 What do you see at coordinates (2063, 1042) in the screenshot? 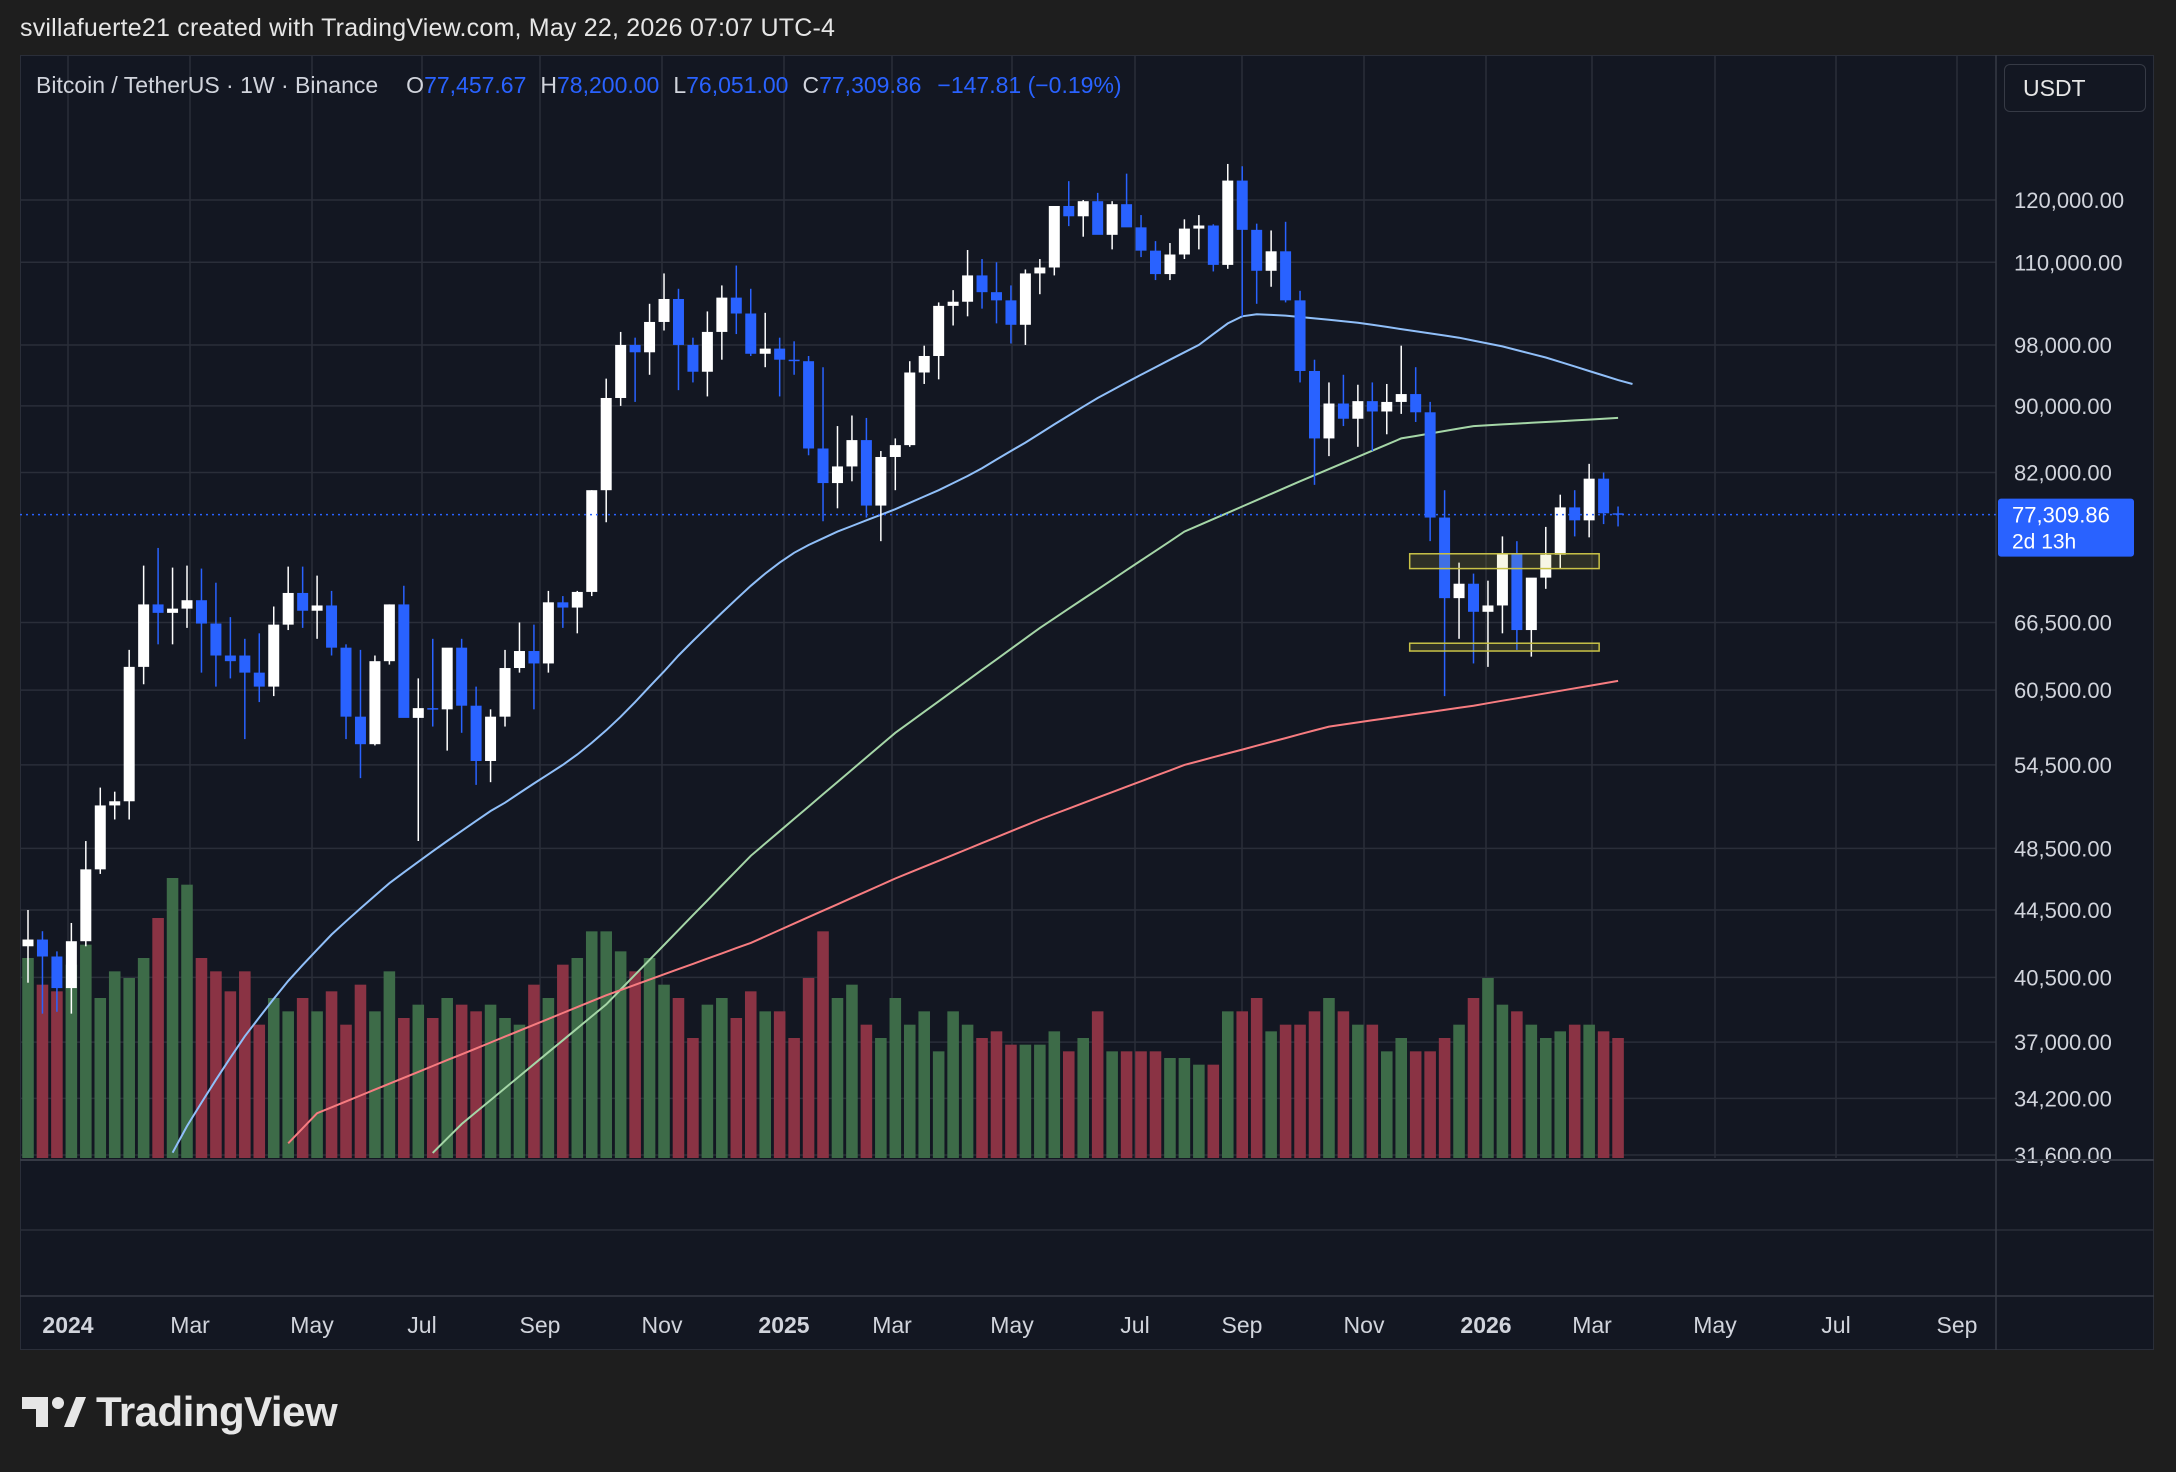
I see `y-tick-label: 37,000.00` at bounding box center [2063, 1042].